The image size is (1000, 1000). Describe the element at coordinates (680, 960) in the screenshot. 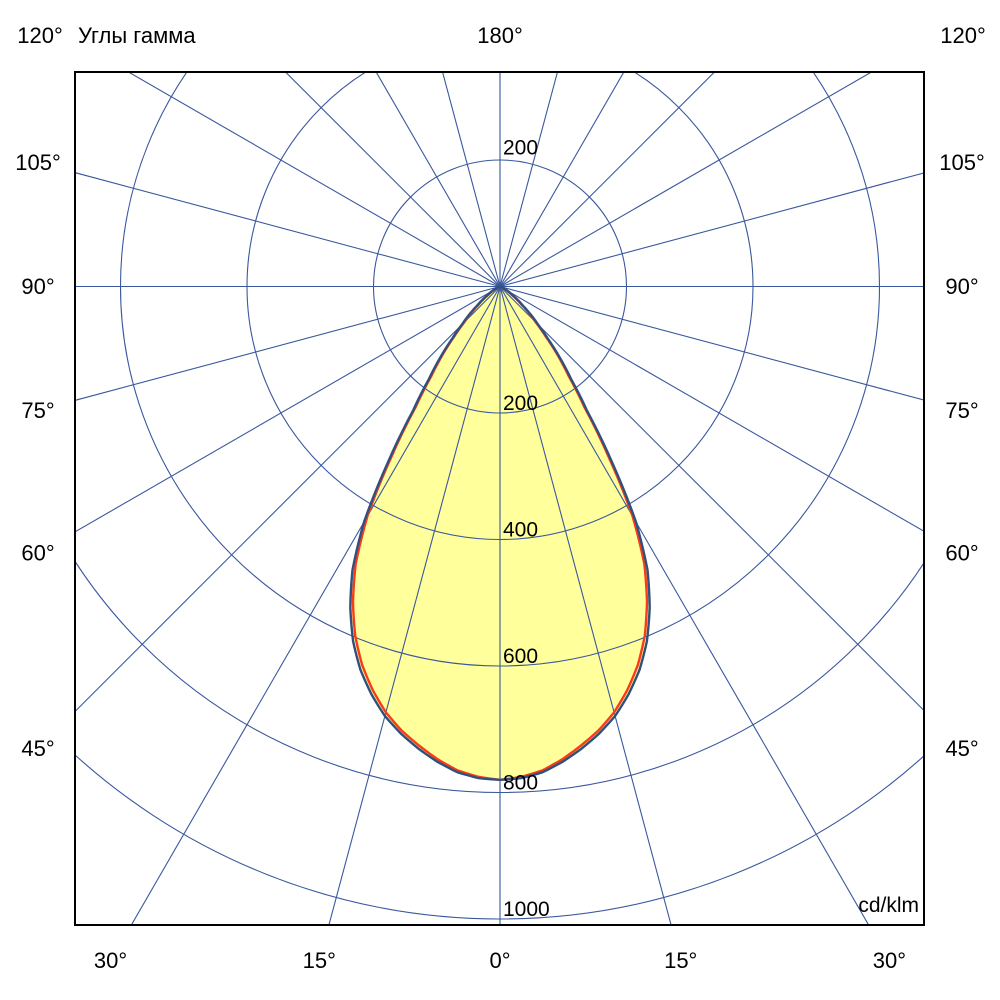

I see `gamma-angle-label-bottom-3: 15°` at that location.